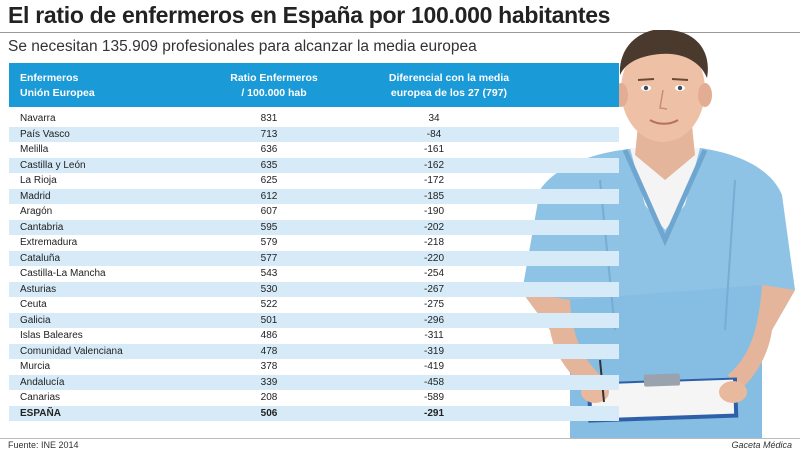 This screenshot has width=800, height=451. Describe the element at coordinates (35, 196) in the screenshot. I see `region-cell: Madrid` at that location.